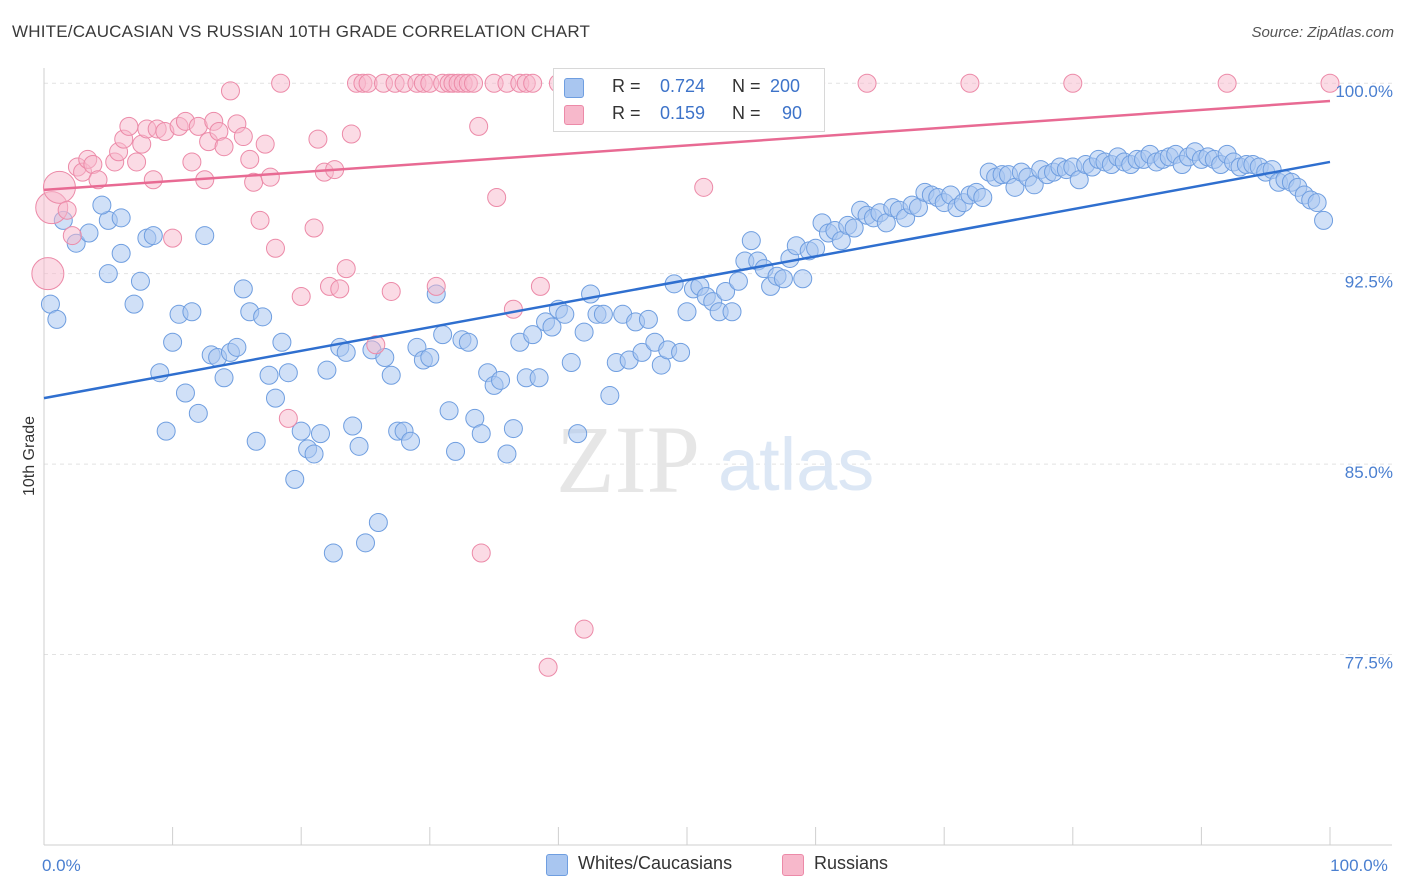 The height and width of the screenshot is (892, 1406). Describe the element at coordinates (689, 100) in the screenshot. I see `stats-legend: R = 0.724 N = 200 R = 0.159 N = 90` at that location.